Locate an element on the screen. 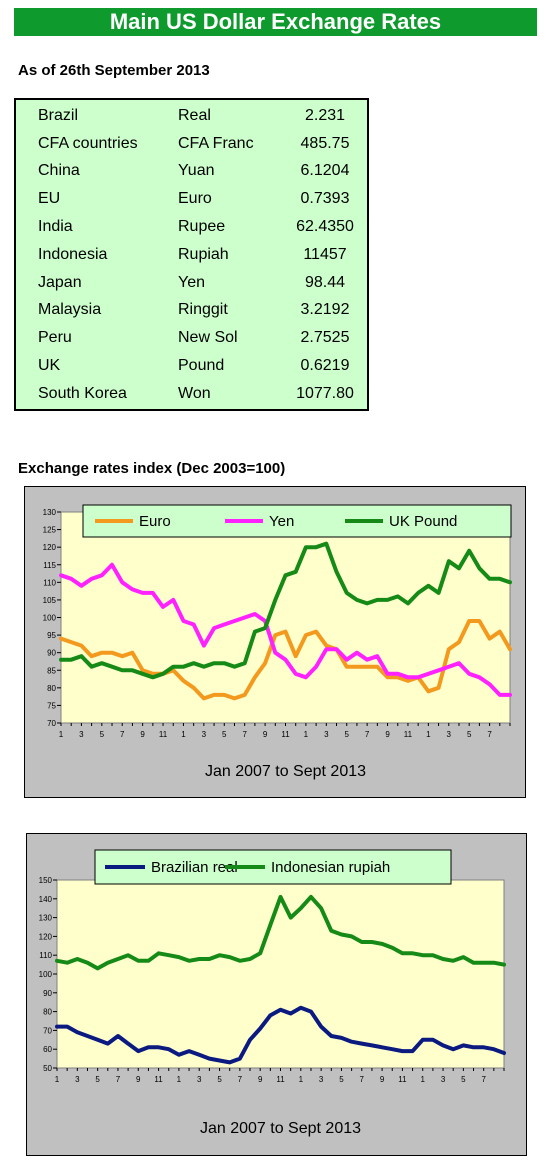 The image size is (546, 1167). y-tick-label: 130 is located at coordinates (50, 512).